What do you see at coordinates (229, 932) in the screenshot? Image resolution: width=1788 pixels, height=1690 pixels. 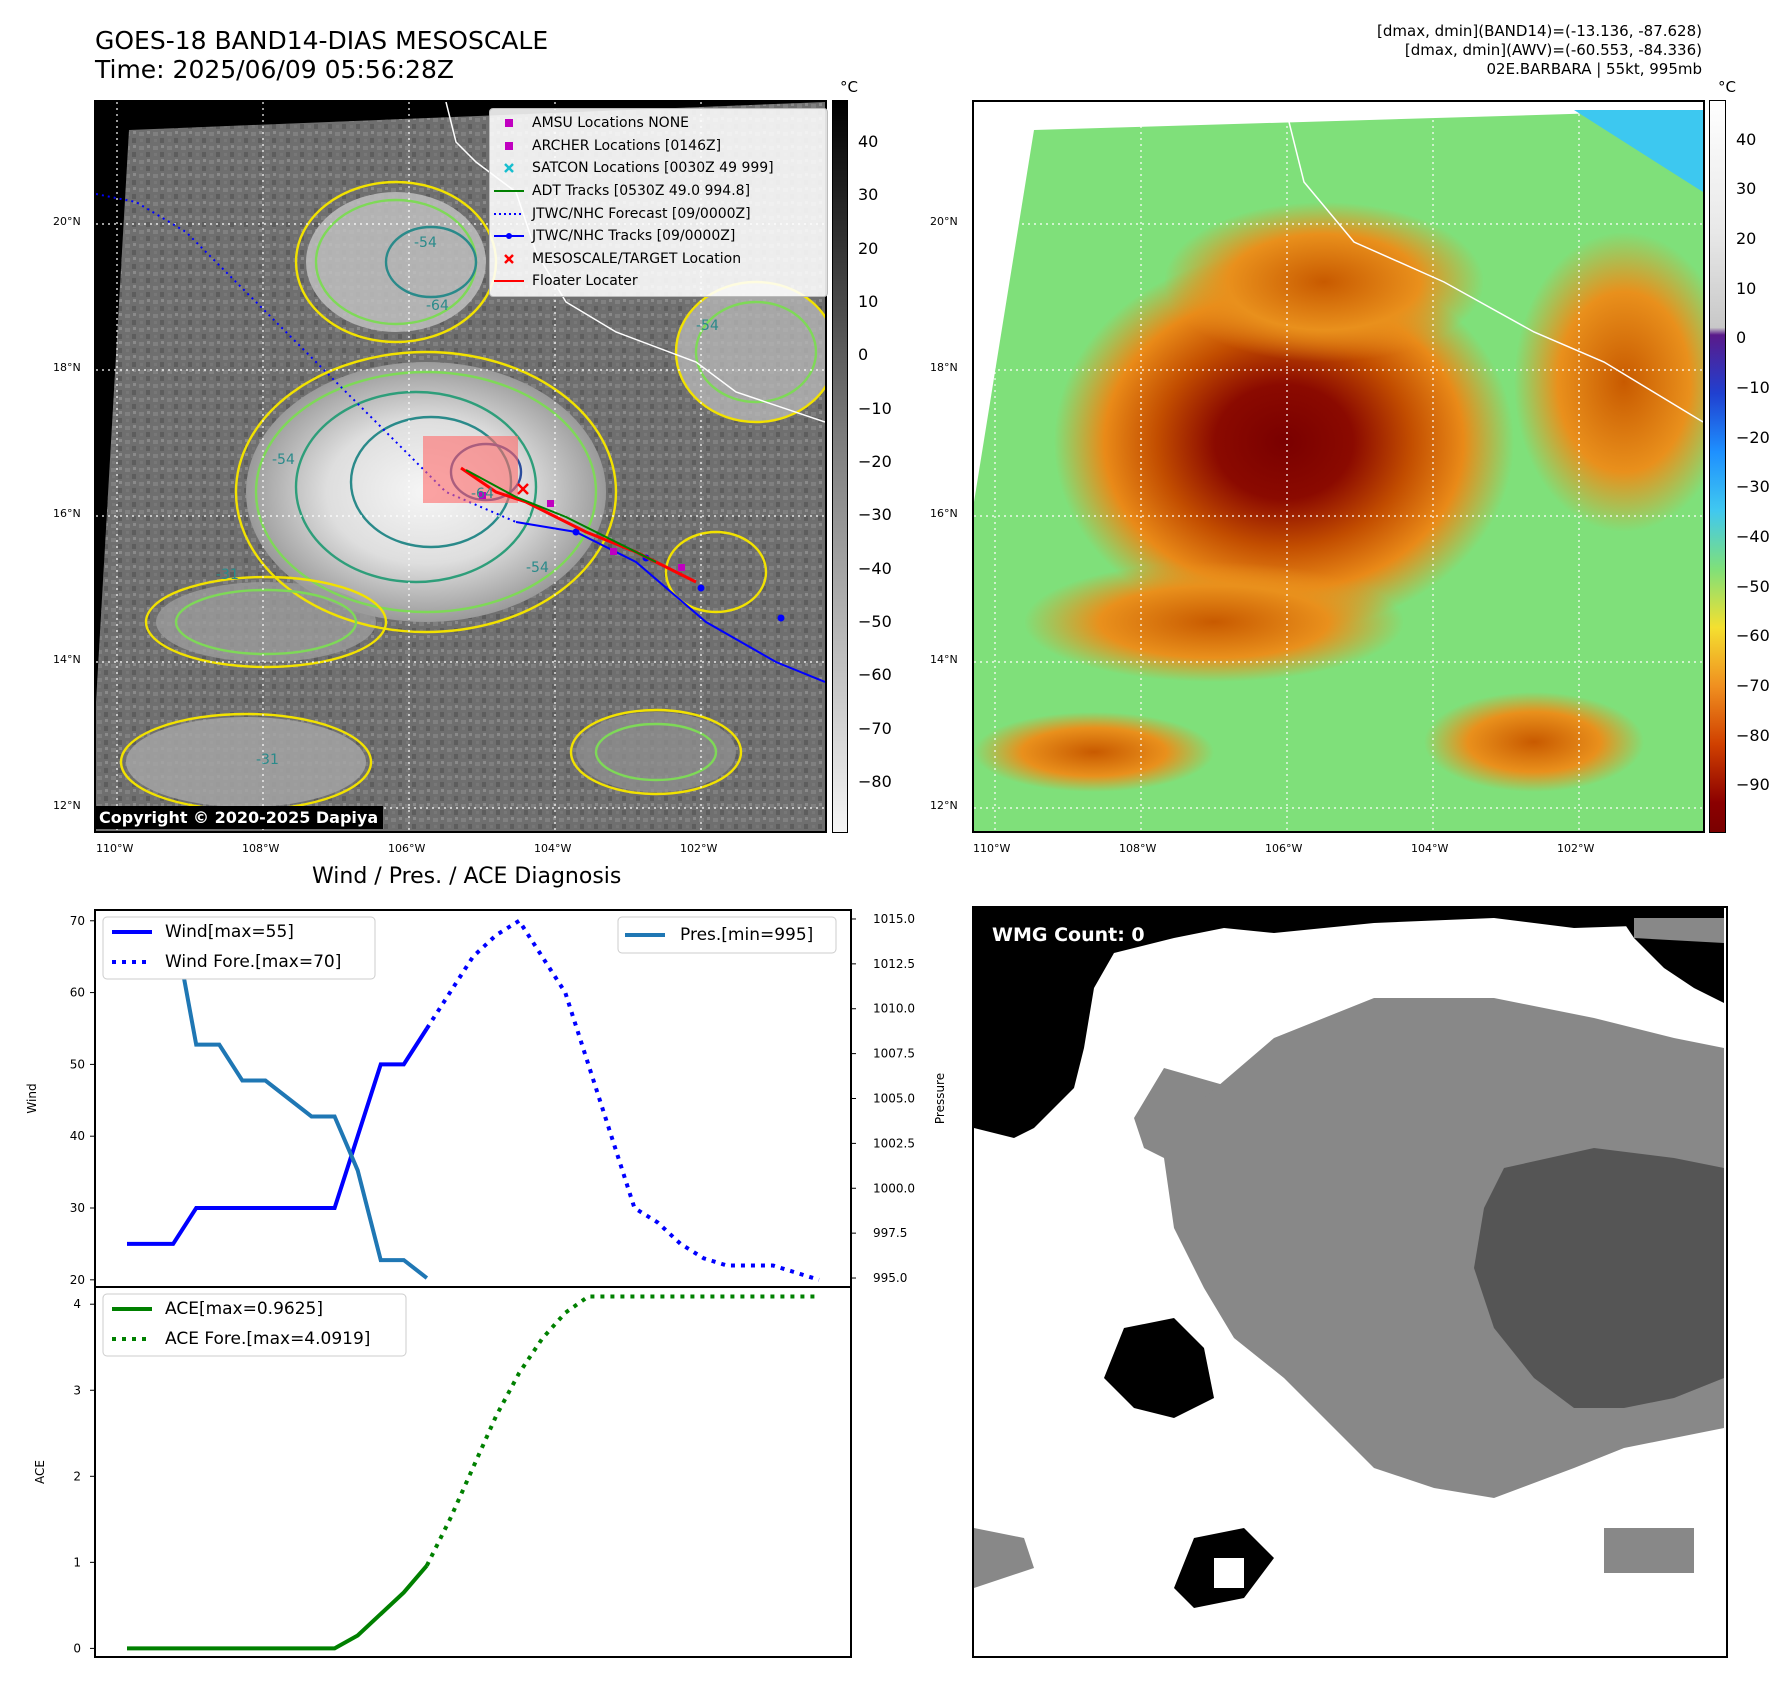 I see `legend-label: Wind[max=55]` at bounding box center [229, 932].